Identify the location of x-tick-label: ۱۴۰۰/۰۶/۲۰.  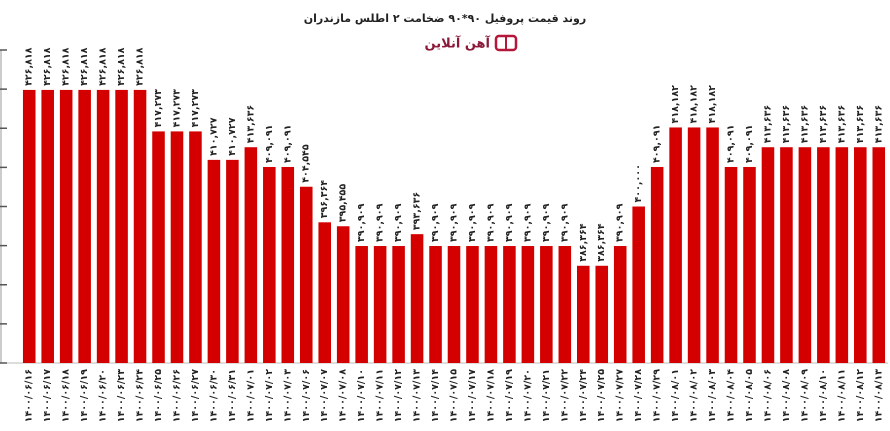
(103, 395).